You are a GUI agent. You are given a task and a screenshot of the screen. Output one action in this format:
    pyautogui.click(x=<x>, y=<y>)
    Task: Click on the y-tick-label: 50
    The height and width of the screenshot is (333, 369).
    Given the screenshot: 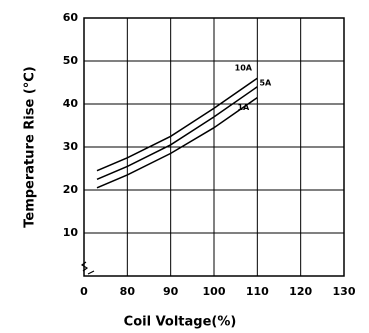 What is the action you would take?
    pyautogui.click(x=71, y=60)
    